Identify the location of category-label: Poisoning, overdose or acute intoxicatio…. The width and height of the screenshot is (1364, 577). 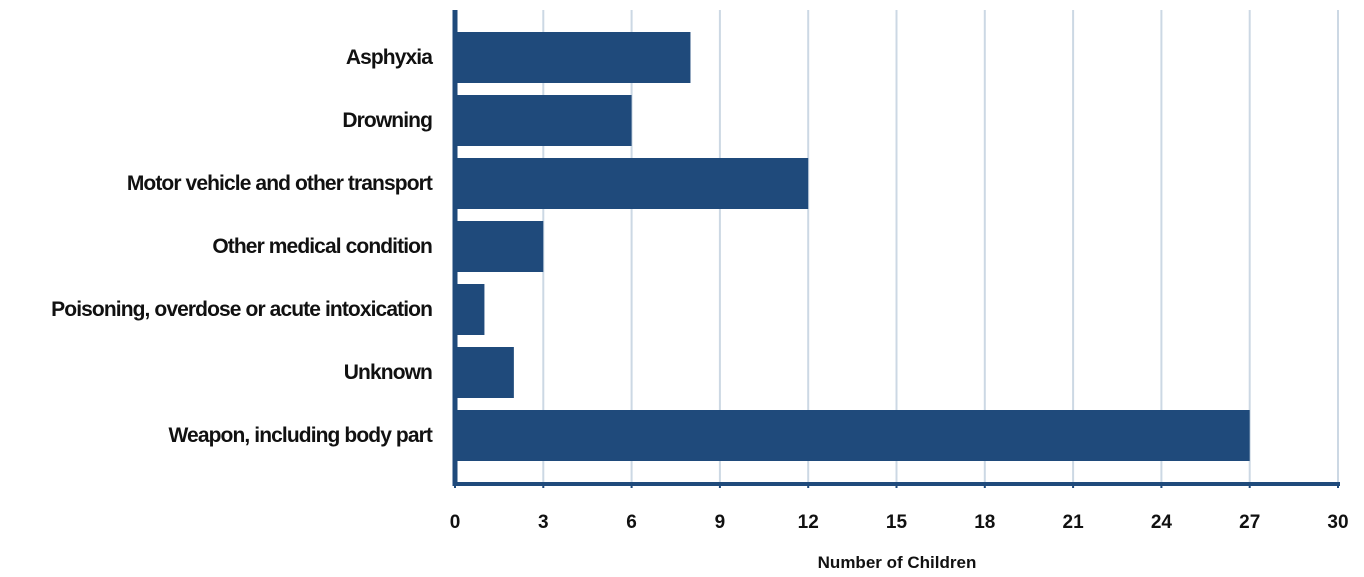
(241, 309).